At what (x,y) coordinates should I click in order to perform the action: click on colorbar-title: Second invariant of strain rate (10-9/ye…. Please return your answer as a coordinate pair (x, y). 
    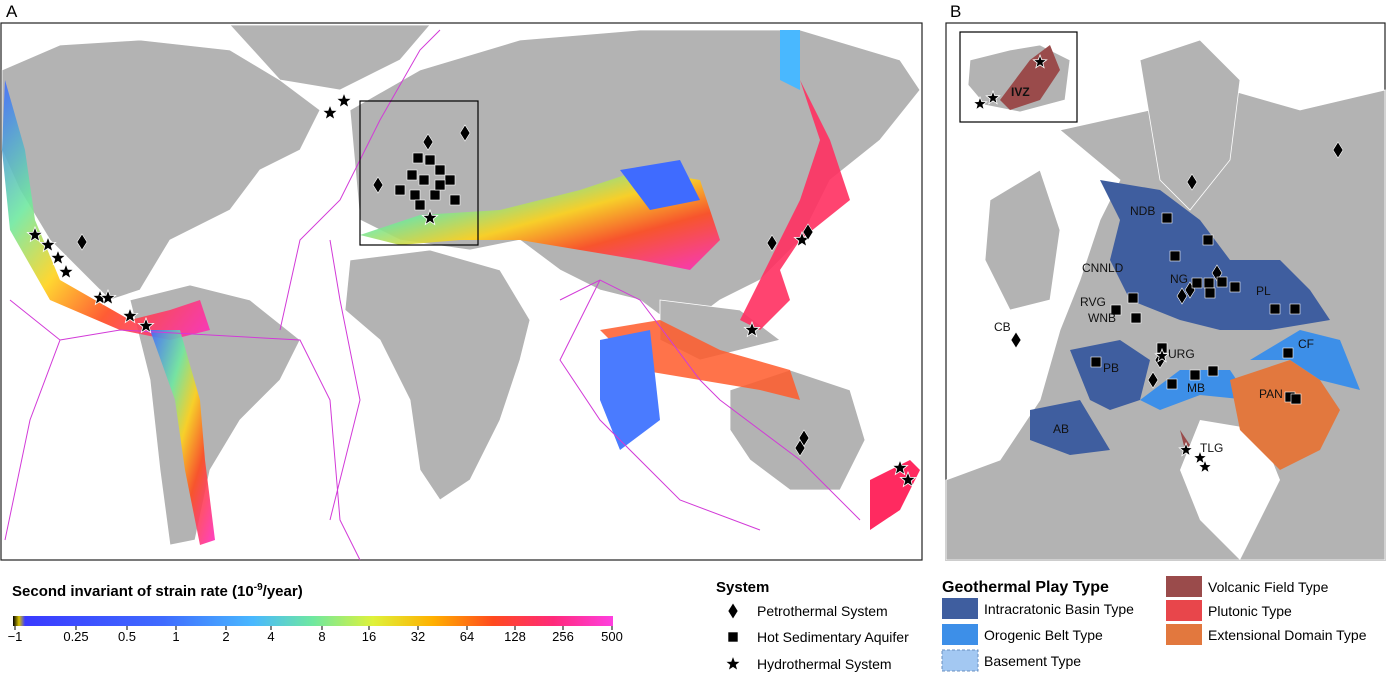
    Looking at the image, I should click on (157, 591).